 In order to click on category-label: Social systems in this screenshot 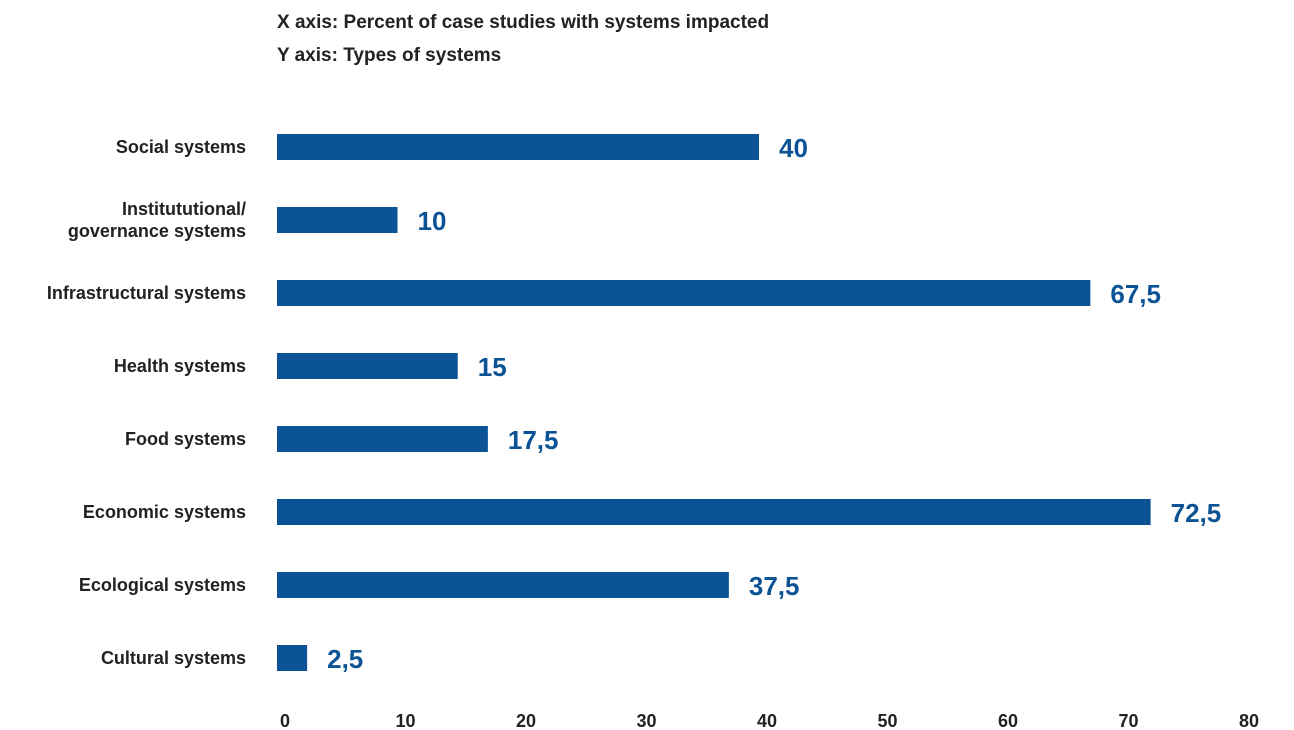, I will do `click(181, 147)`.